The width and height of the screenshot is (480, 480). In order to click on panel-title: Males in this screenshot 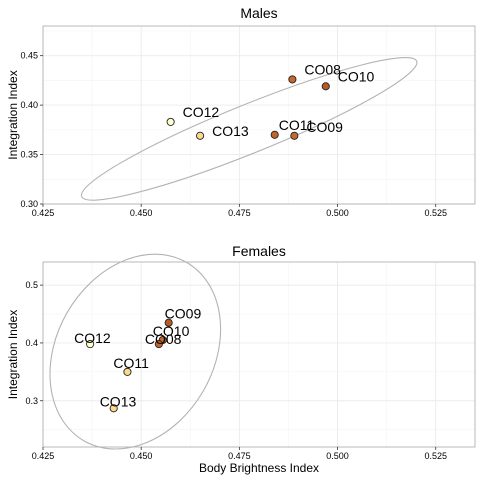, I will do `click(258, 13)`.